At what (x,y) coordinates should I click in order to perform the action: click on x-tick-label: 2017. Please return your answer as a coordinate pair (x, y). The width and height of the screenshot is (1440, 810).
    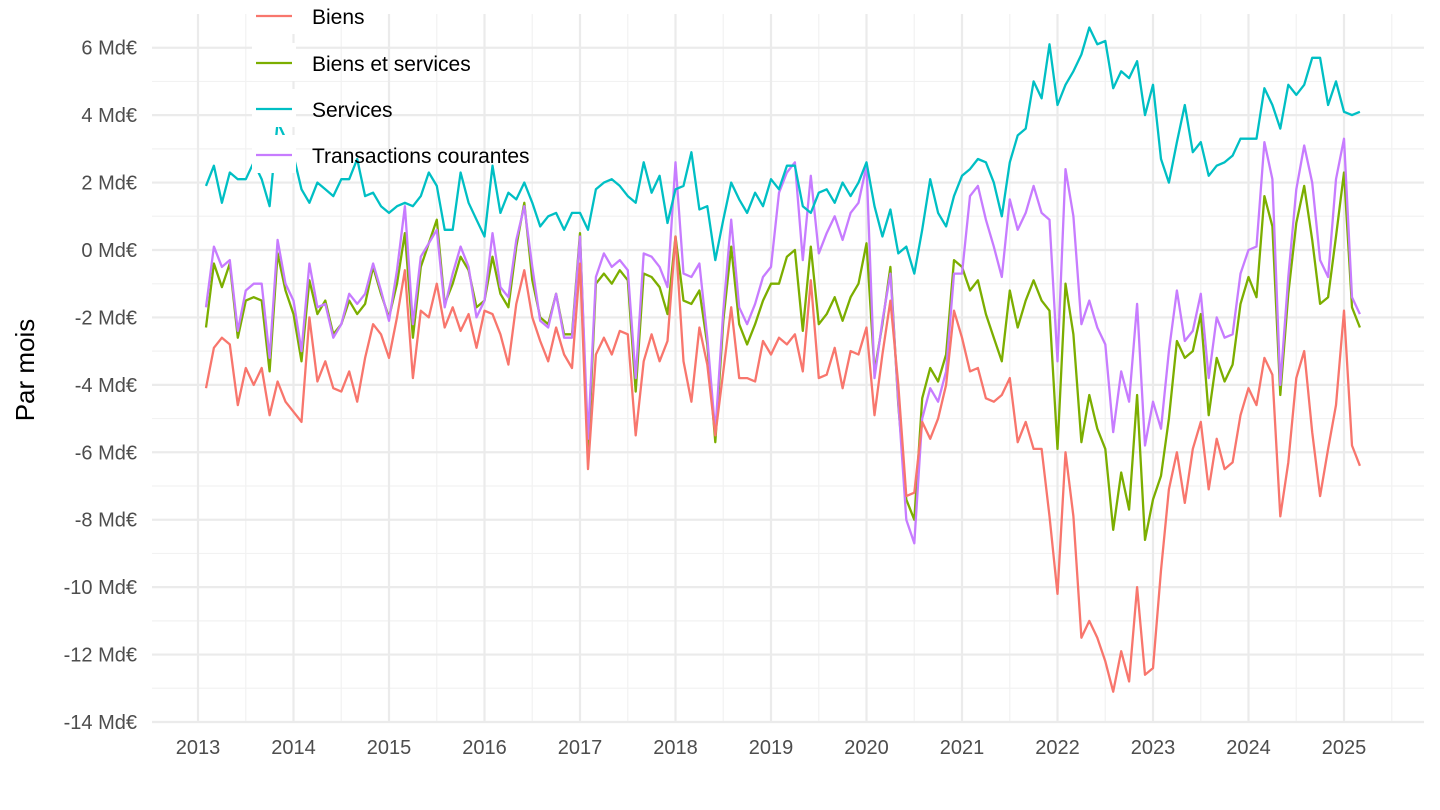
    Looking at the image, I should click on (580, 748).